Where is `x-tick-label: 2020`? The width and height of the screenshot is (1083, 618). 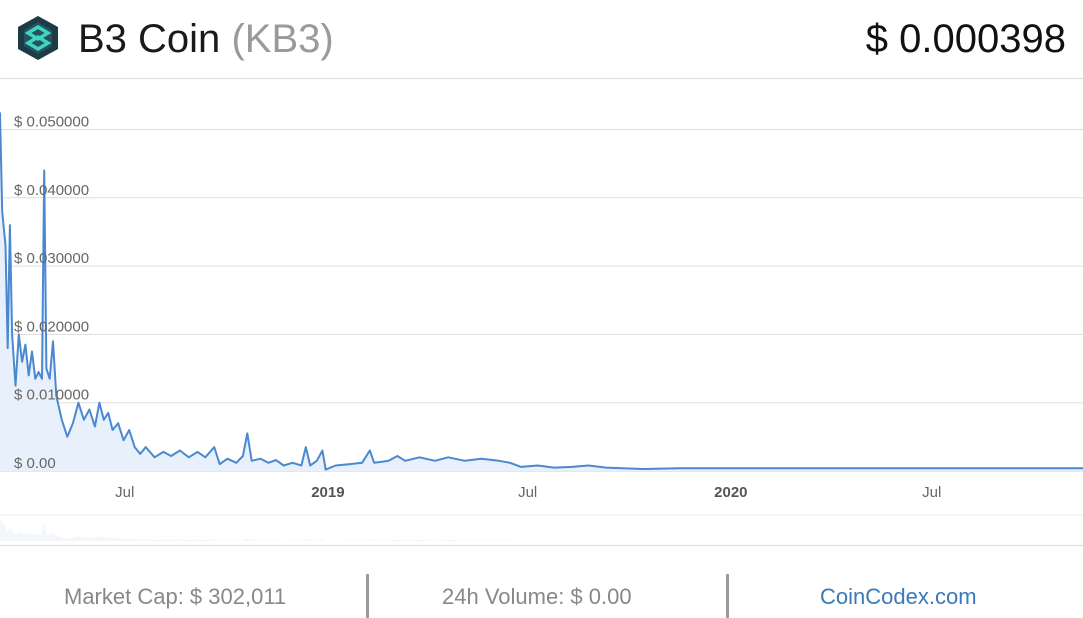
x-tick-label: 2020 is located at coordinates (730, 492).